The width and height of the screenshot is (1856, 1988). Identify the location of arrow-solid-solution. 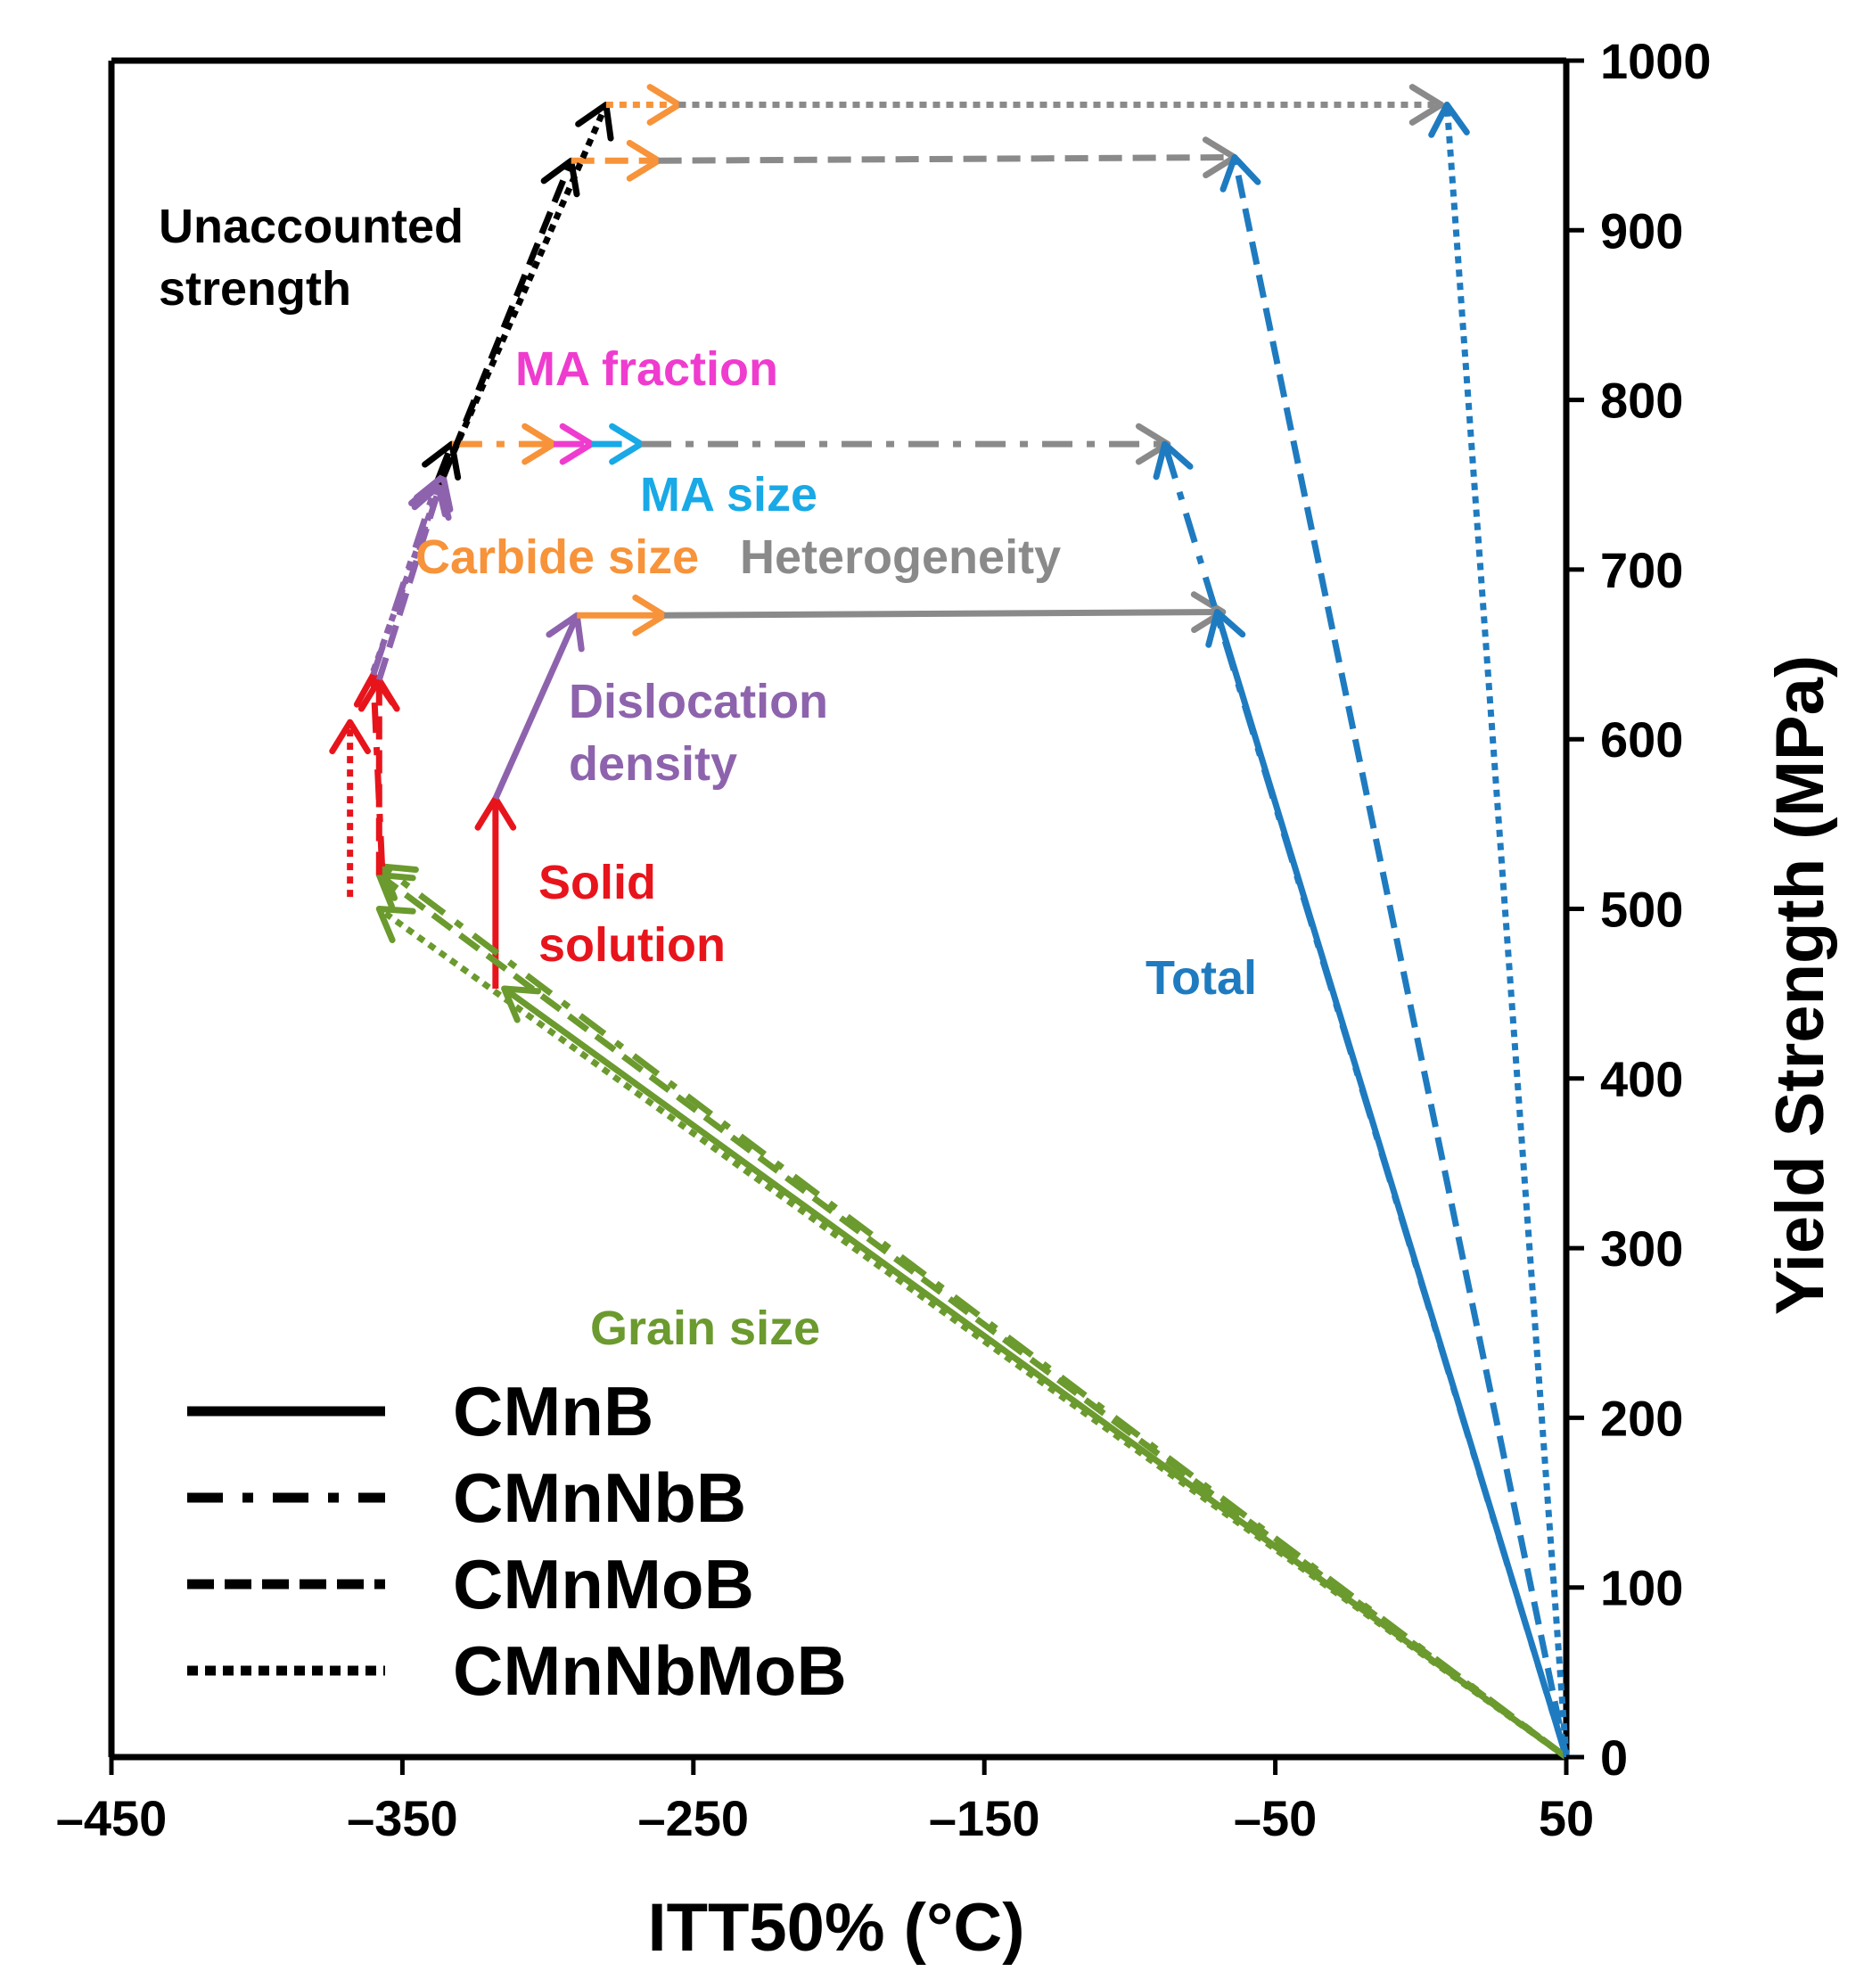
(350, 808).